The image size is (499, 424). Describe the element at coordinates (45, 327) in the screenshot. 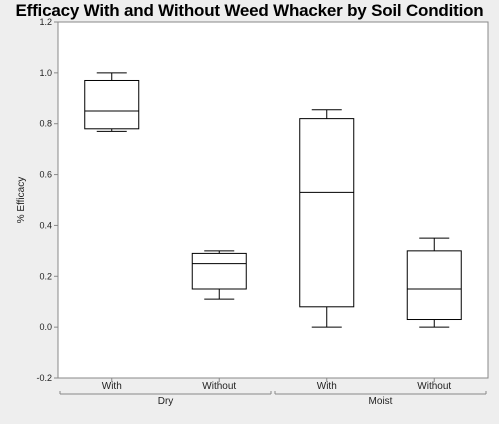

I see `y-tick-label: 0.0` at that location.